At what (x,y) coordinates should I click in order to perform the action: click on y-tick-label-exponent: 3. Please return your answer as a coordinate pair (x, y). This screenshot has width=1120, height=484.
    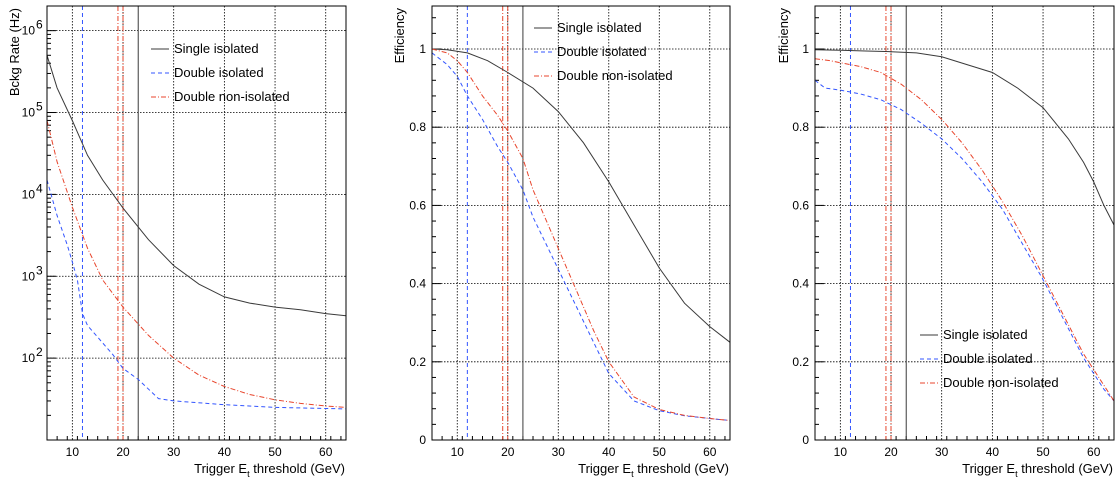
    Looking at the image, I should click on (39, 270).